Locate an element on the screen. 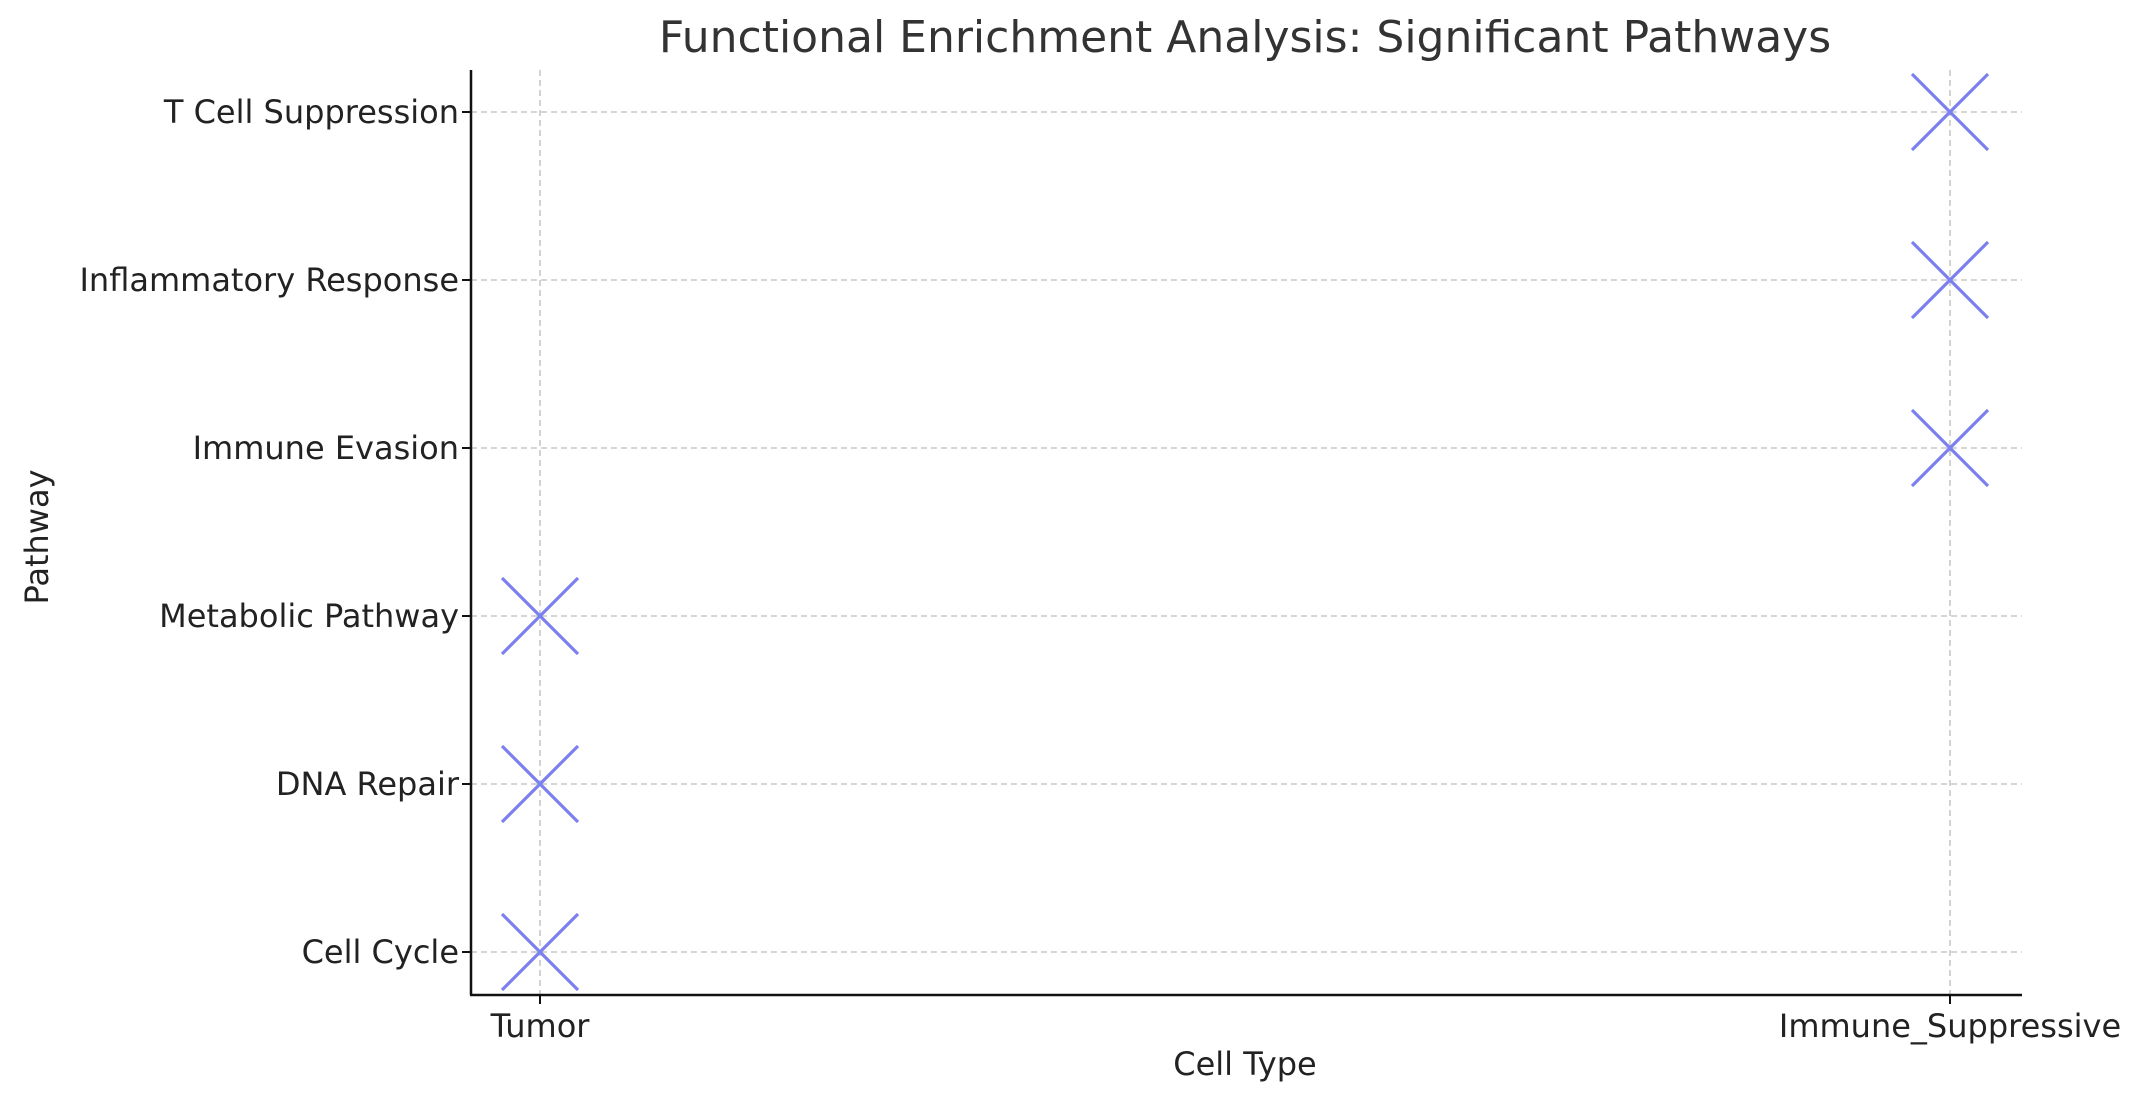 This screenshot has width=2147, height=1102. marker-tumor-cell-cycle is located at coordinates (540, 952).